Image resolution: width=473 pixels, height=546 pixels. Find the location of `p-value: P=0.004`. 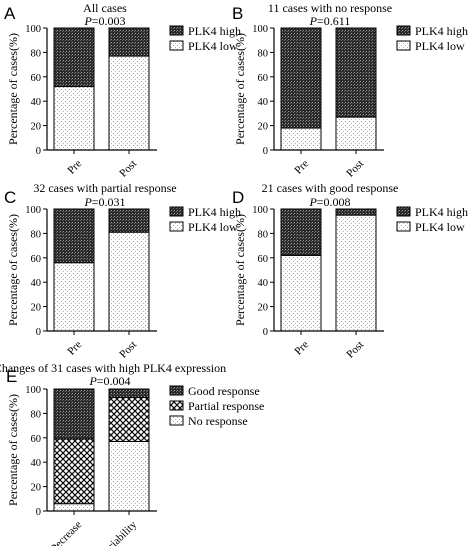

p-value: P=0.004 is located at coordinates (109, 381).